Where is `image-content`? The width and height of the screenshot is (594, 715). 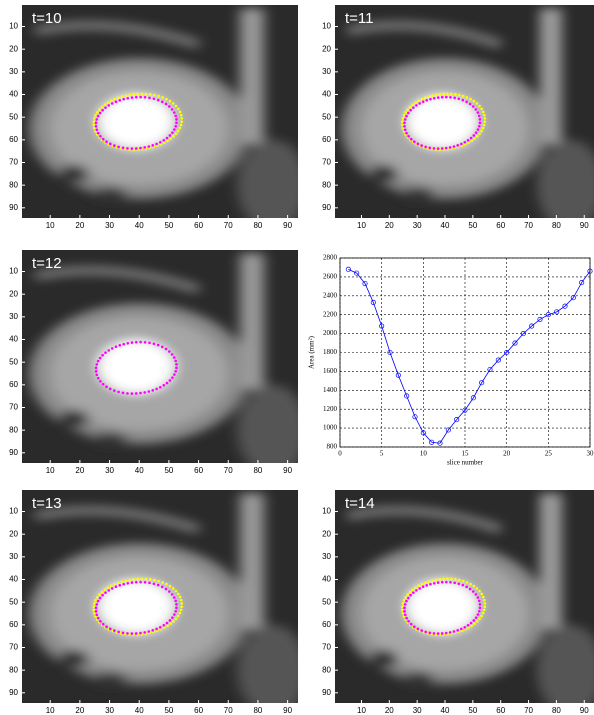 image-content is located at coordinates (163, 598).